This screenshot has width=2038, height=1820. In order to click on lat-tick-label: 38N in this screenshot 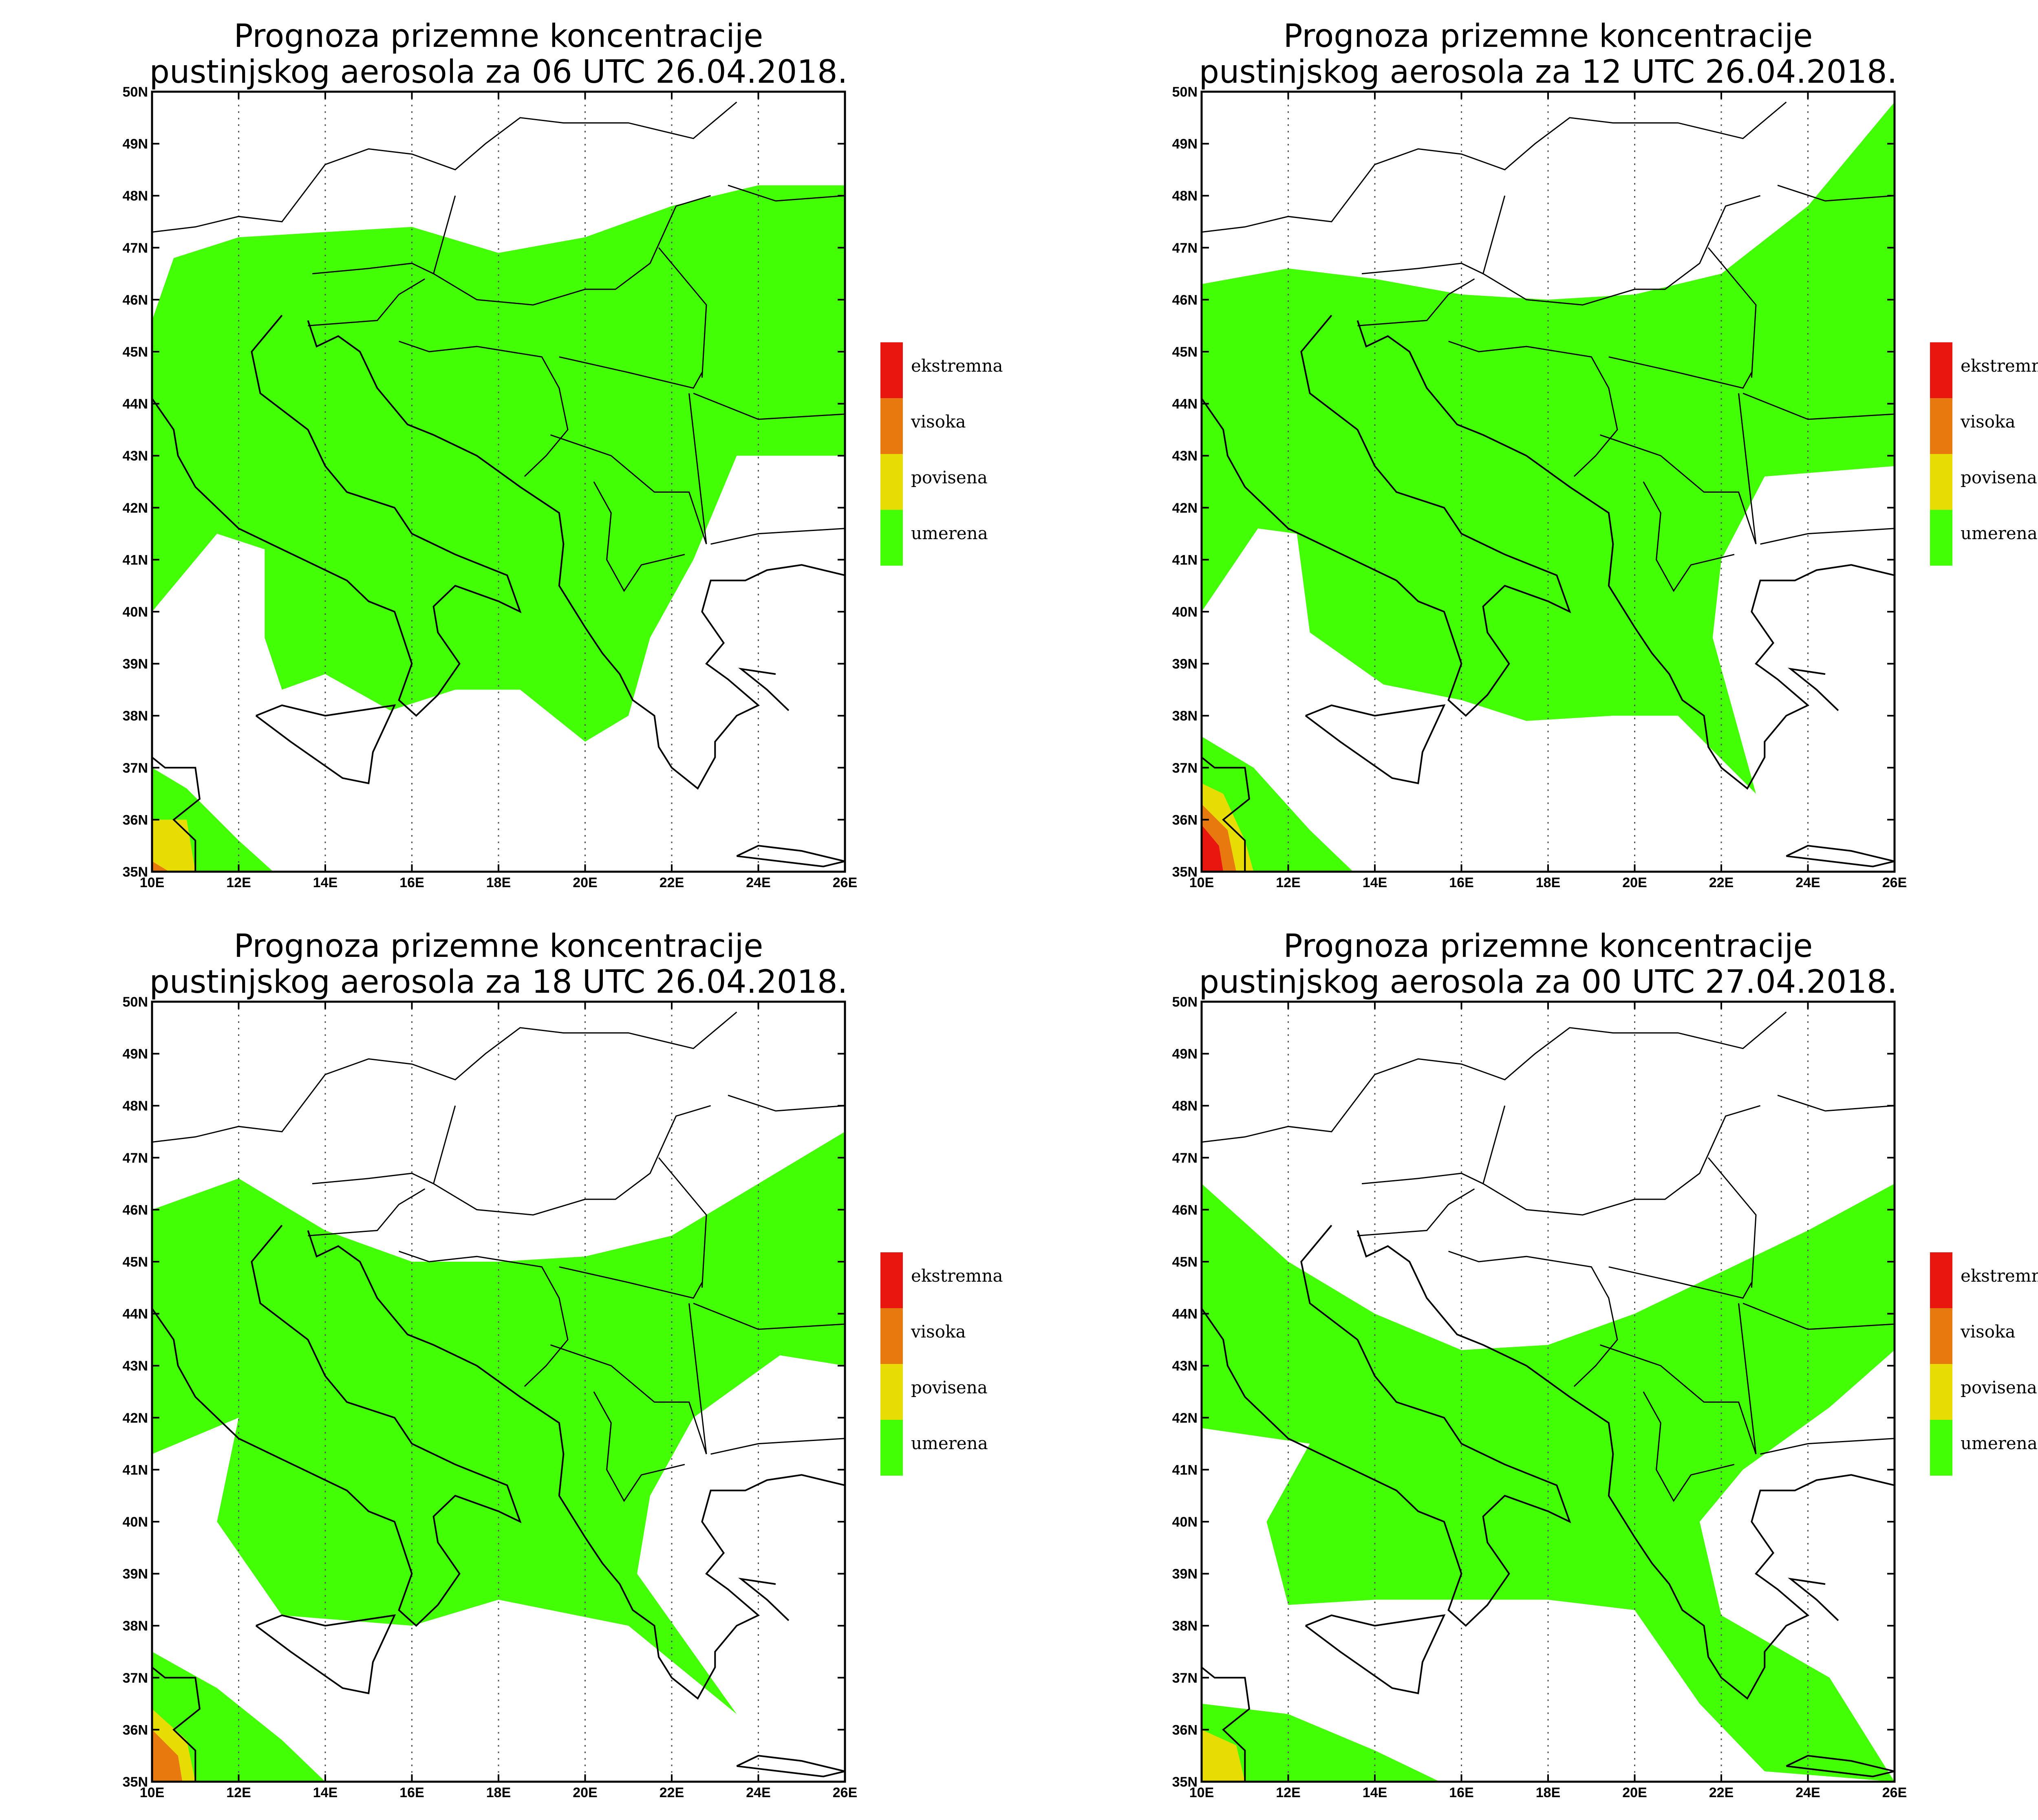, I will do `click(1185, 1626)`.